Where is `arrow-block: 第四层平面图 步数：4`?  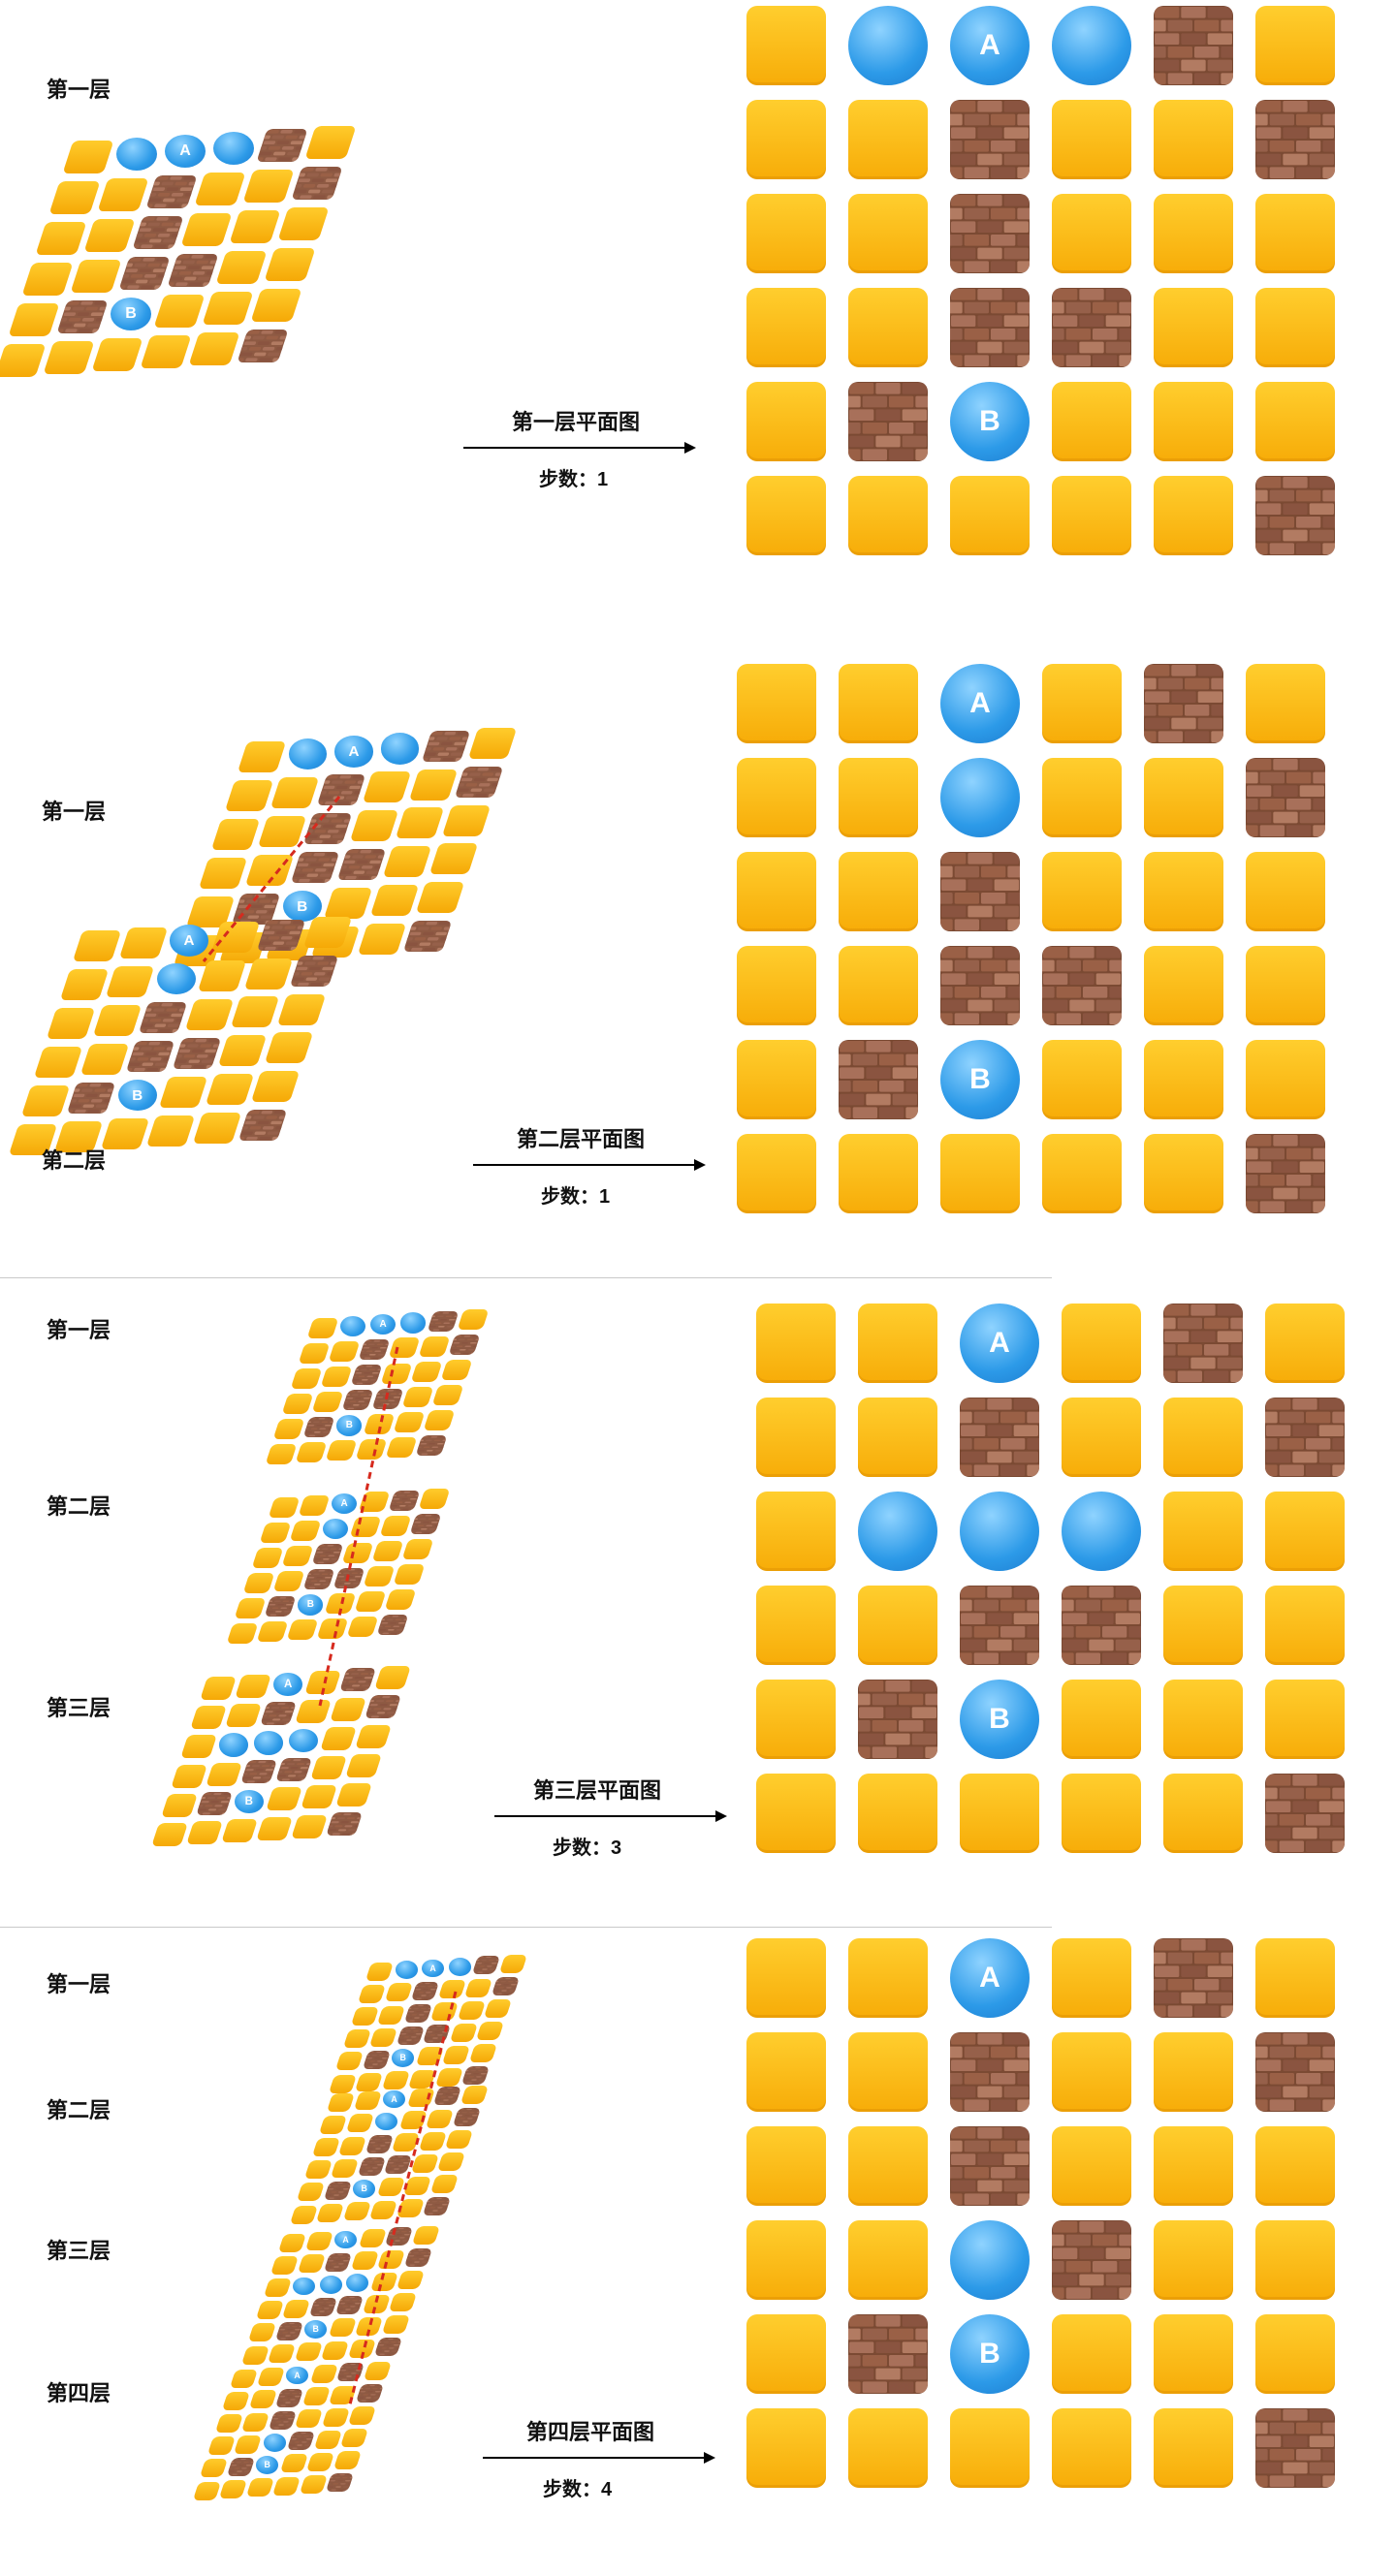
arrow-block: 第四层平面图 步数：4 is located at coordinates (599, 2458).